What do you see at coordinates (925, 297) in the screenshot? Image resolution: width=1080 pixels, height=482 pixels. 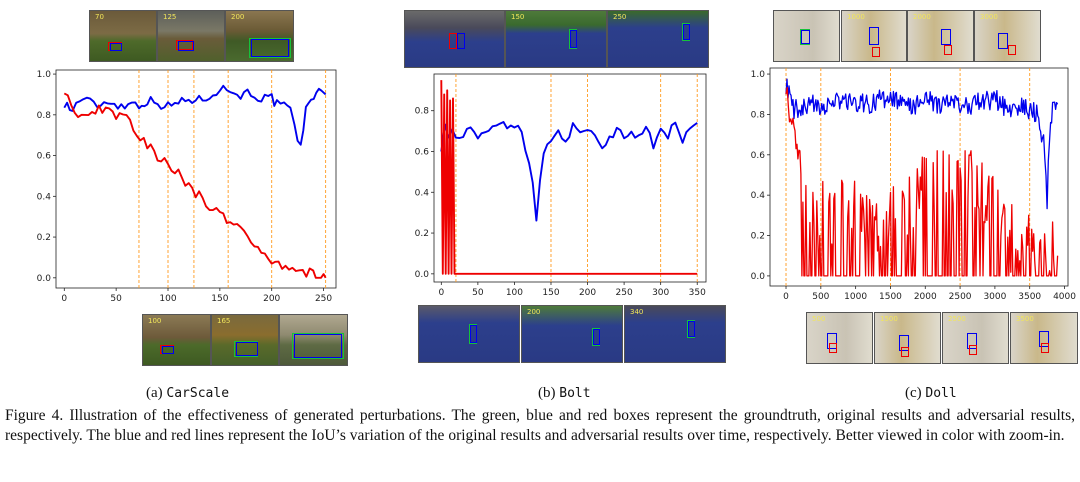 I see `x-tick-label: 2000` at bounding box center [925, 297].